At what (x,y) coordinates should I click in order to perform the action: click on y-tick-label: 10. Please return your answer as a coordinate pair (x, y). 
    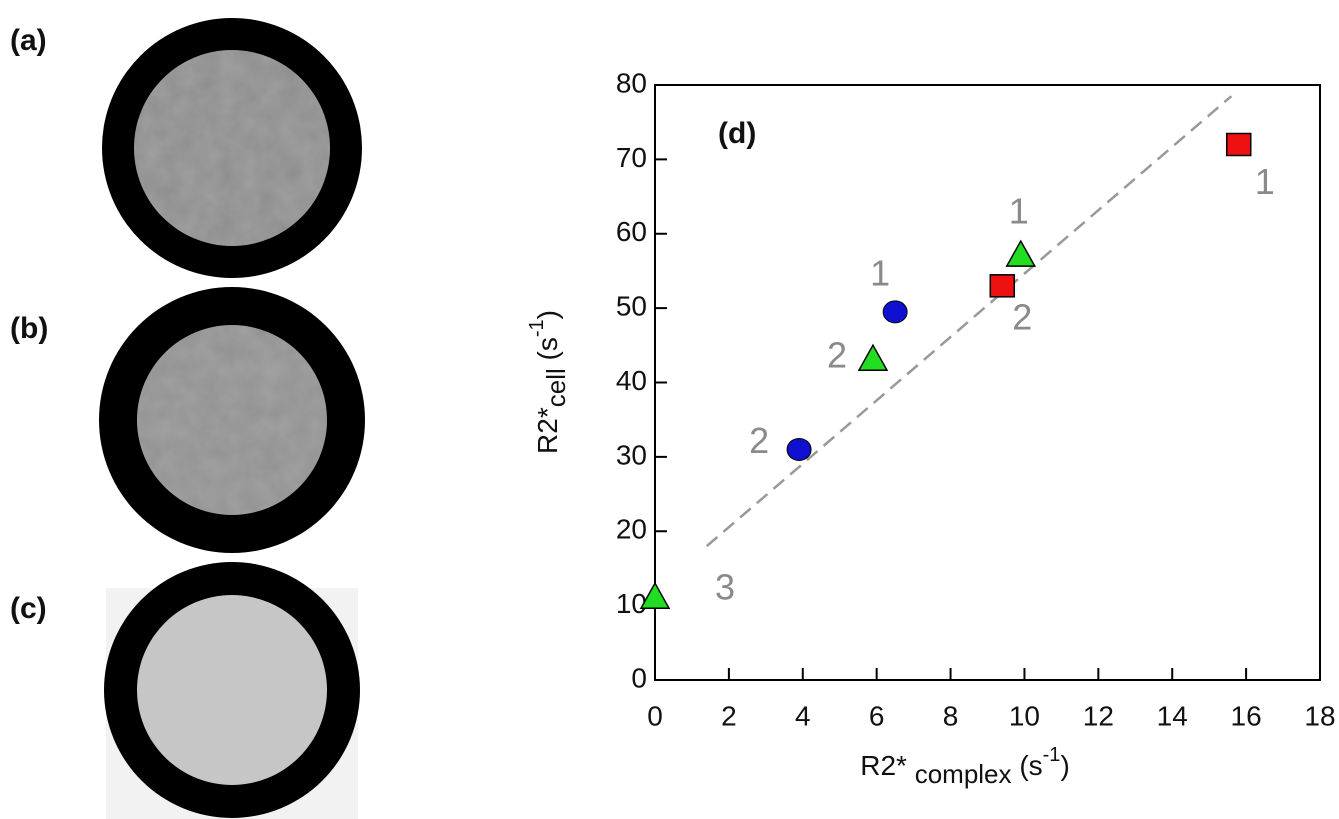
    Looking at the image, I should click on (631, 603).